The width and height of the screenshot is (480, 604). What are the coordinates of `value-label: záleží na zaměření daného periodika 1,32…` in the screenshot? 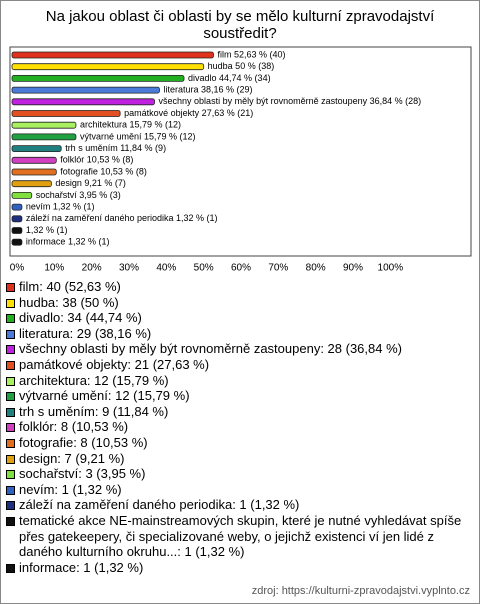 It's located at (122, 218).